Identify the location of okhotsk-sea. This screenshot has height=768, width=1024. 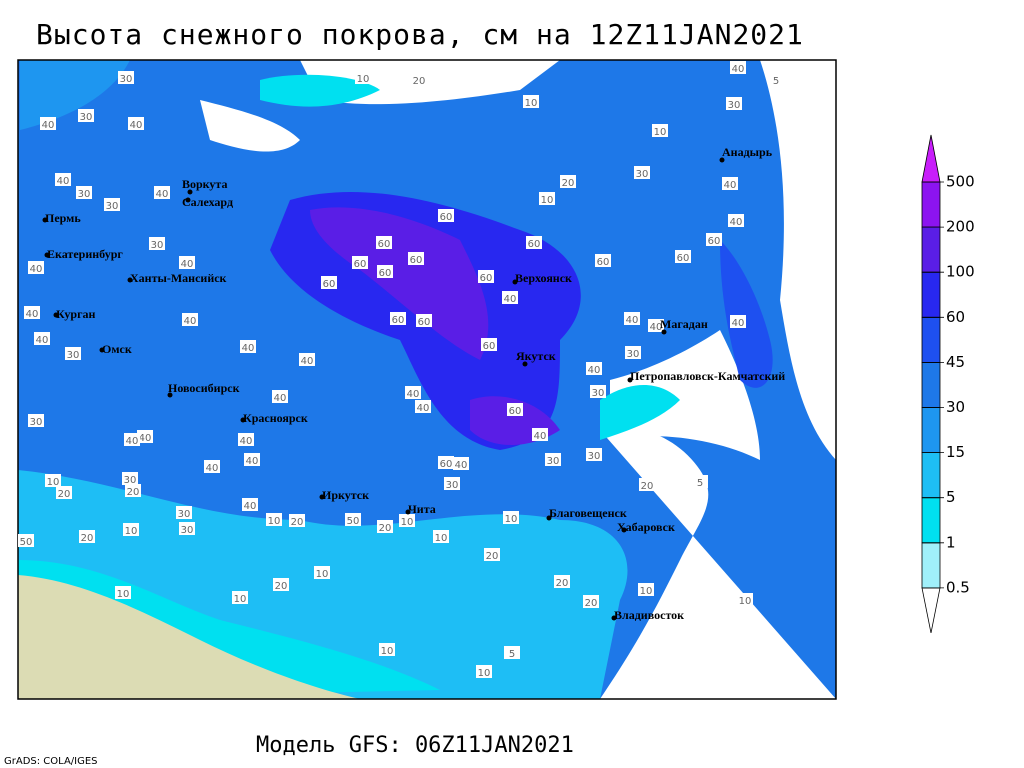
(685, 395).